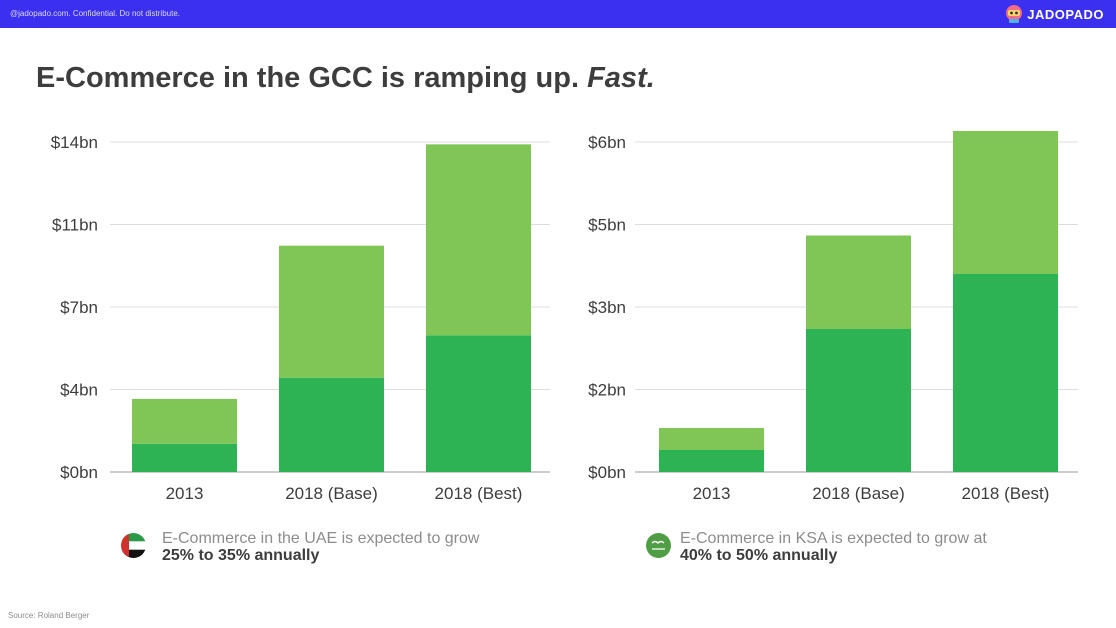 The image size is (1116, 628). What do you see at coordinates (79, 390) in the screenshot?
I see `y-tick-label: $4bn` at bounding box center [79, 390].